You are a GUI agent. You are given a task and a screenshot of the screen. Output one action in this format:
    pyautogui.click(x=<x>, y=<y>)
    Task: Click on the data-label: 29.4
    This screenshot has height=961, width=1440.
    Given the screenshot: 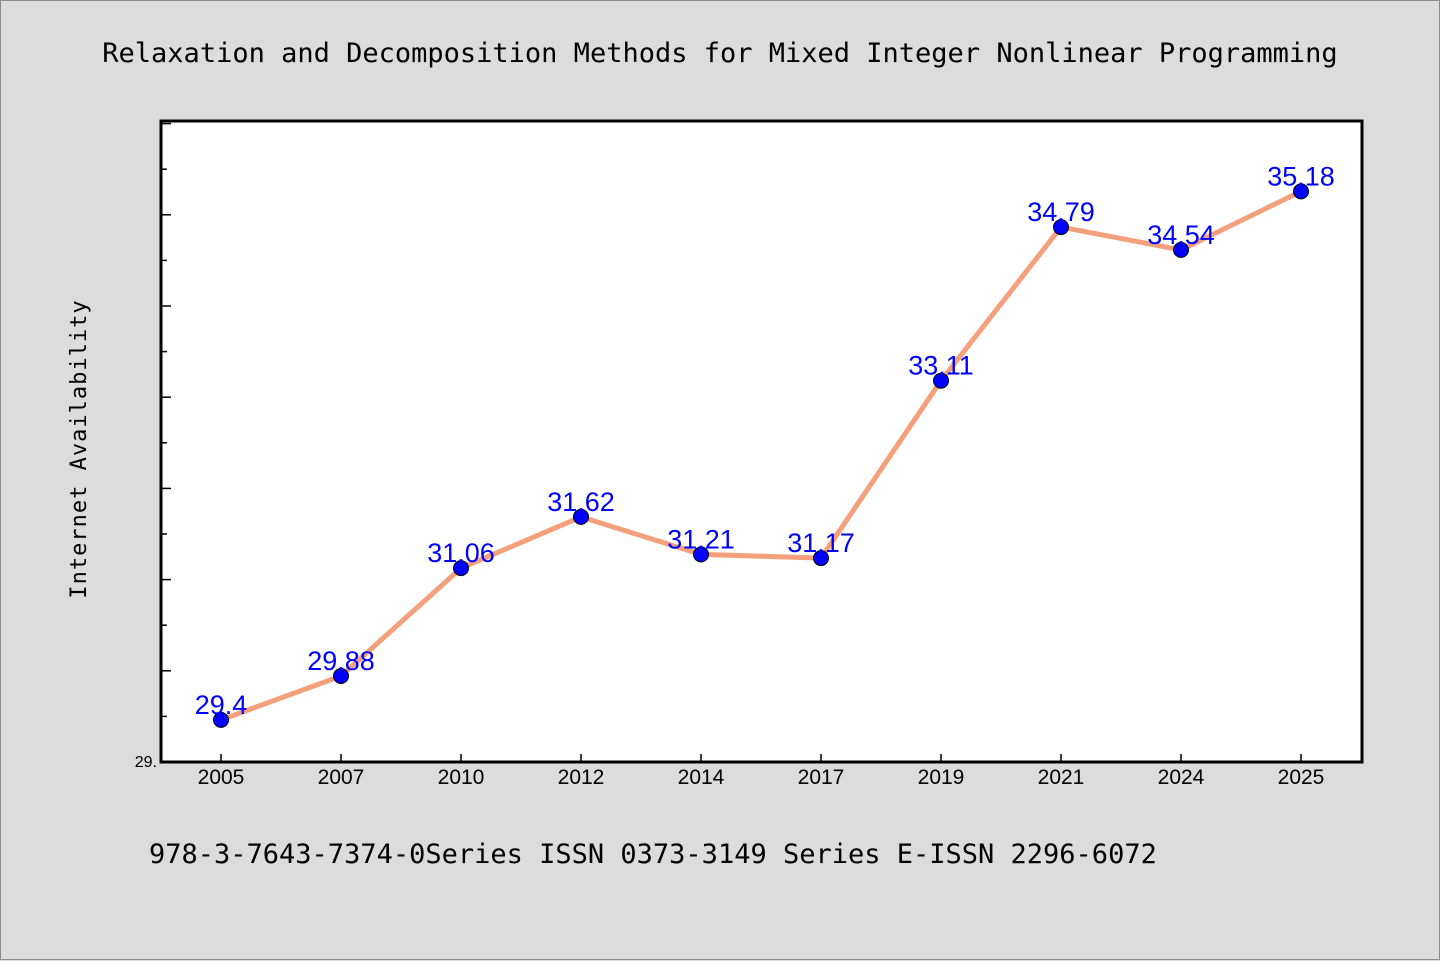 What is the action you would take?
    pyautogui.click(x=221, y=705)
    